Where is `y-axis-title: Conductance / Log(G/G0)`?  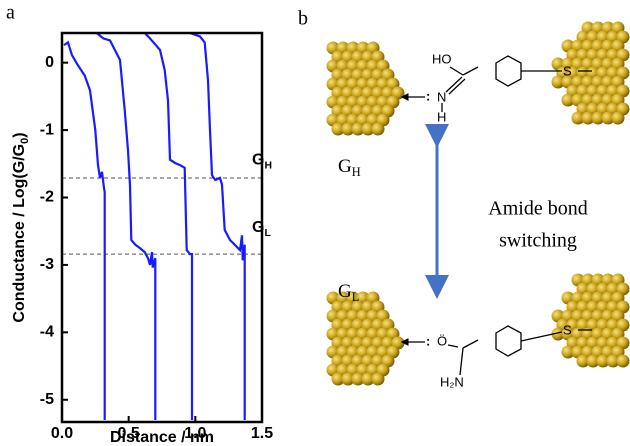 y-axis-title: Conductance / Log(G/G0) is located at coordinates (21, 227).